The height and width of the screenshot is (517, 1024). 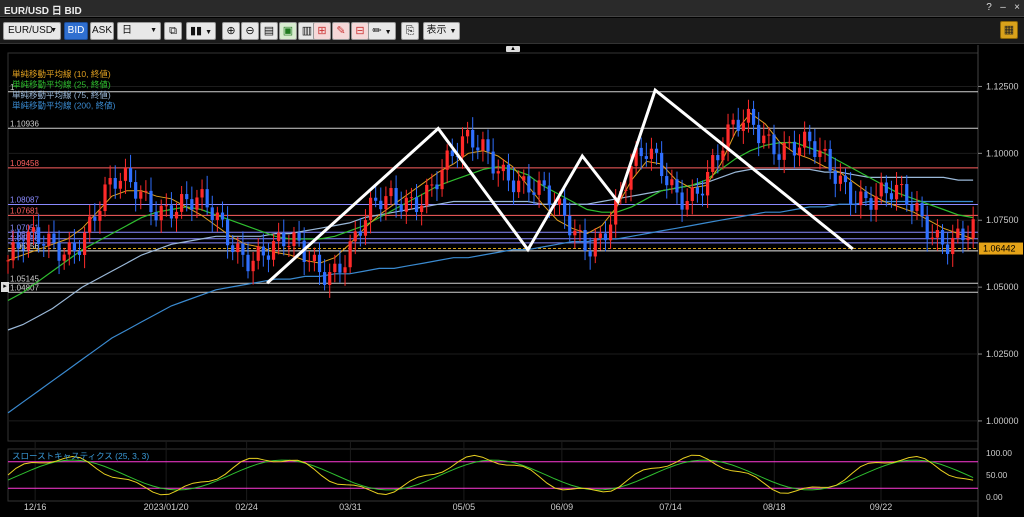 I want to click on add-indicator-icon: ⊞, so click(x=322, y=31).